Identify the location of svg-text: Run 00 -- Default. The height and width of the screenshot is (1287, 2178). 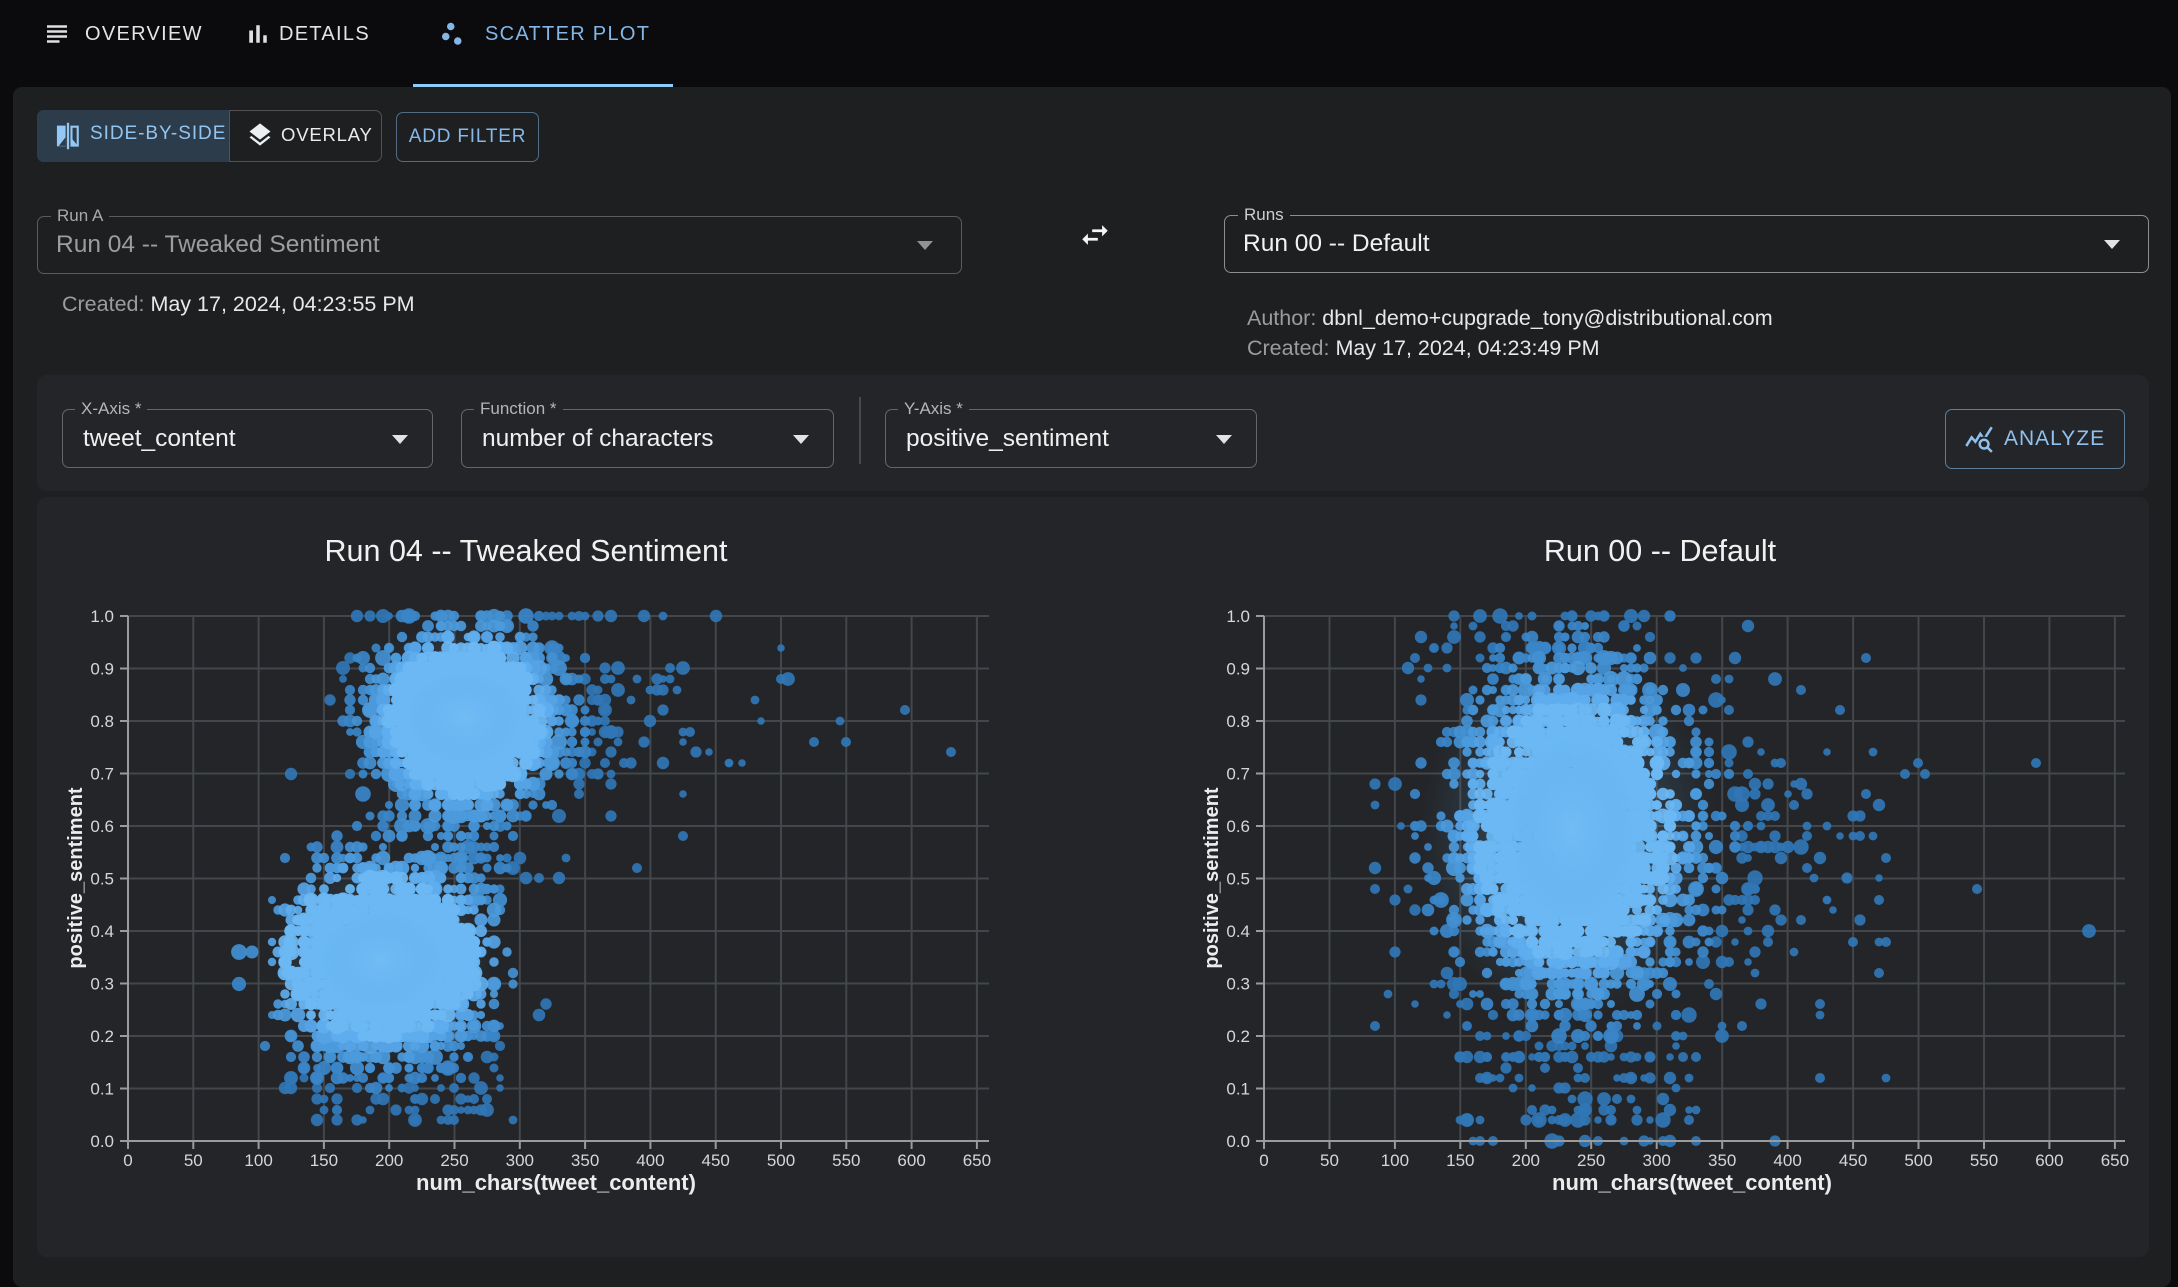
(1660, 551).